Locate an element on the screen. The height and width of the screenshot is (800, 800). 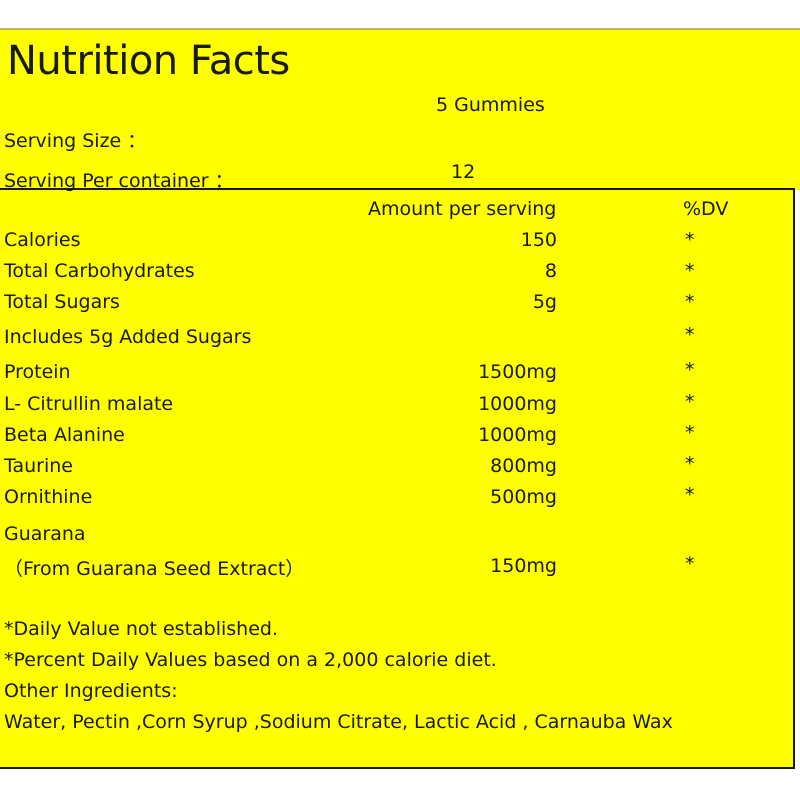
serving-size-label: Serving Size ： is located at coordinates (75, 141).